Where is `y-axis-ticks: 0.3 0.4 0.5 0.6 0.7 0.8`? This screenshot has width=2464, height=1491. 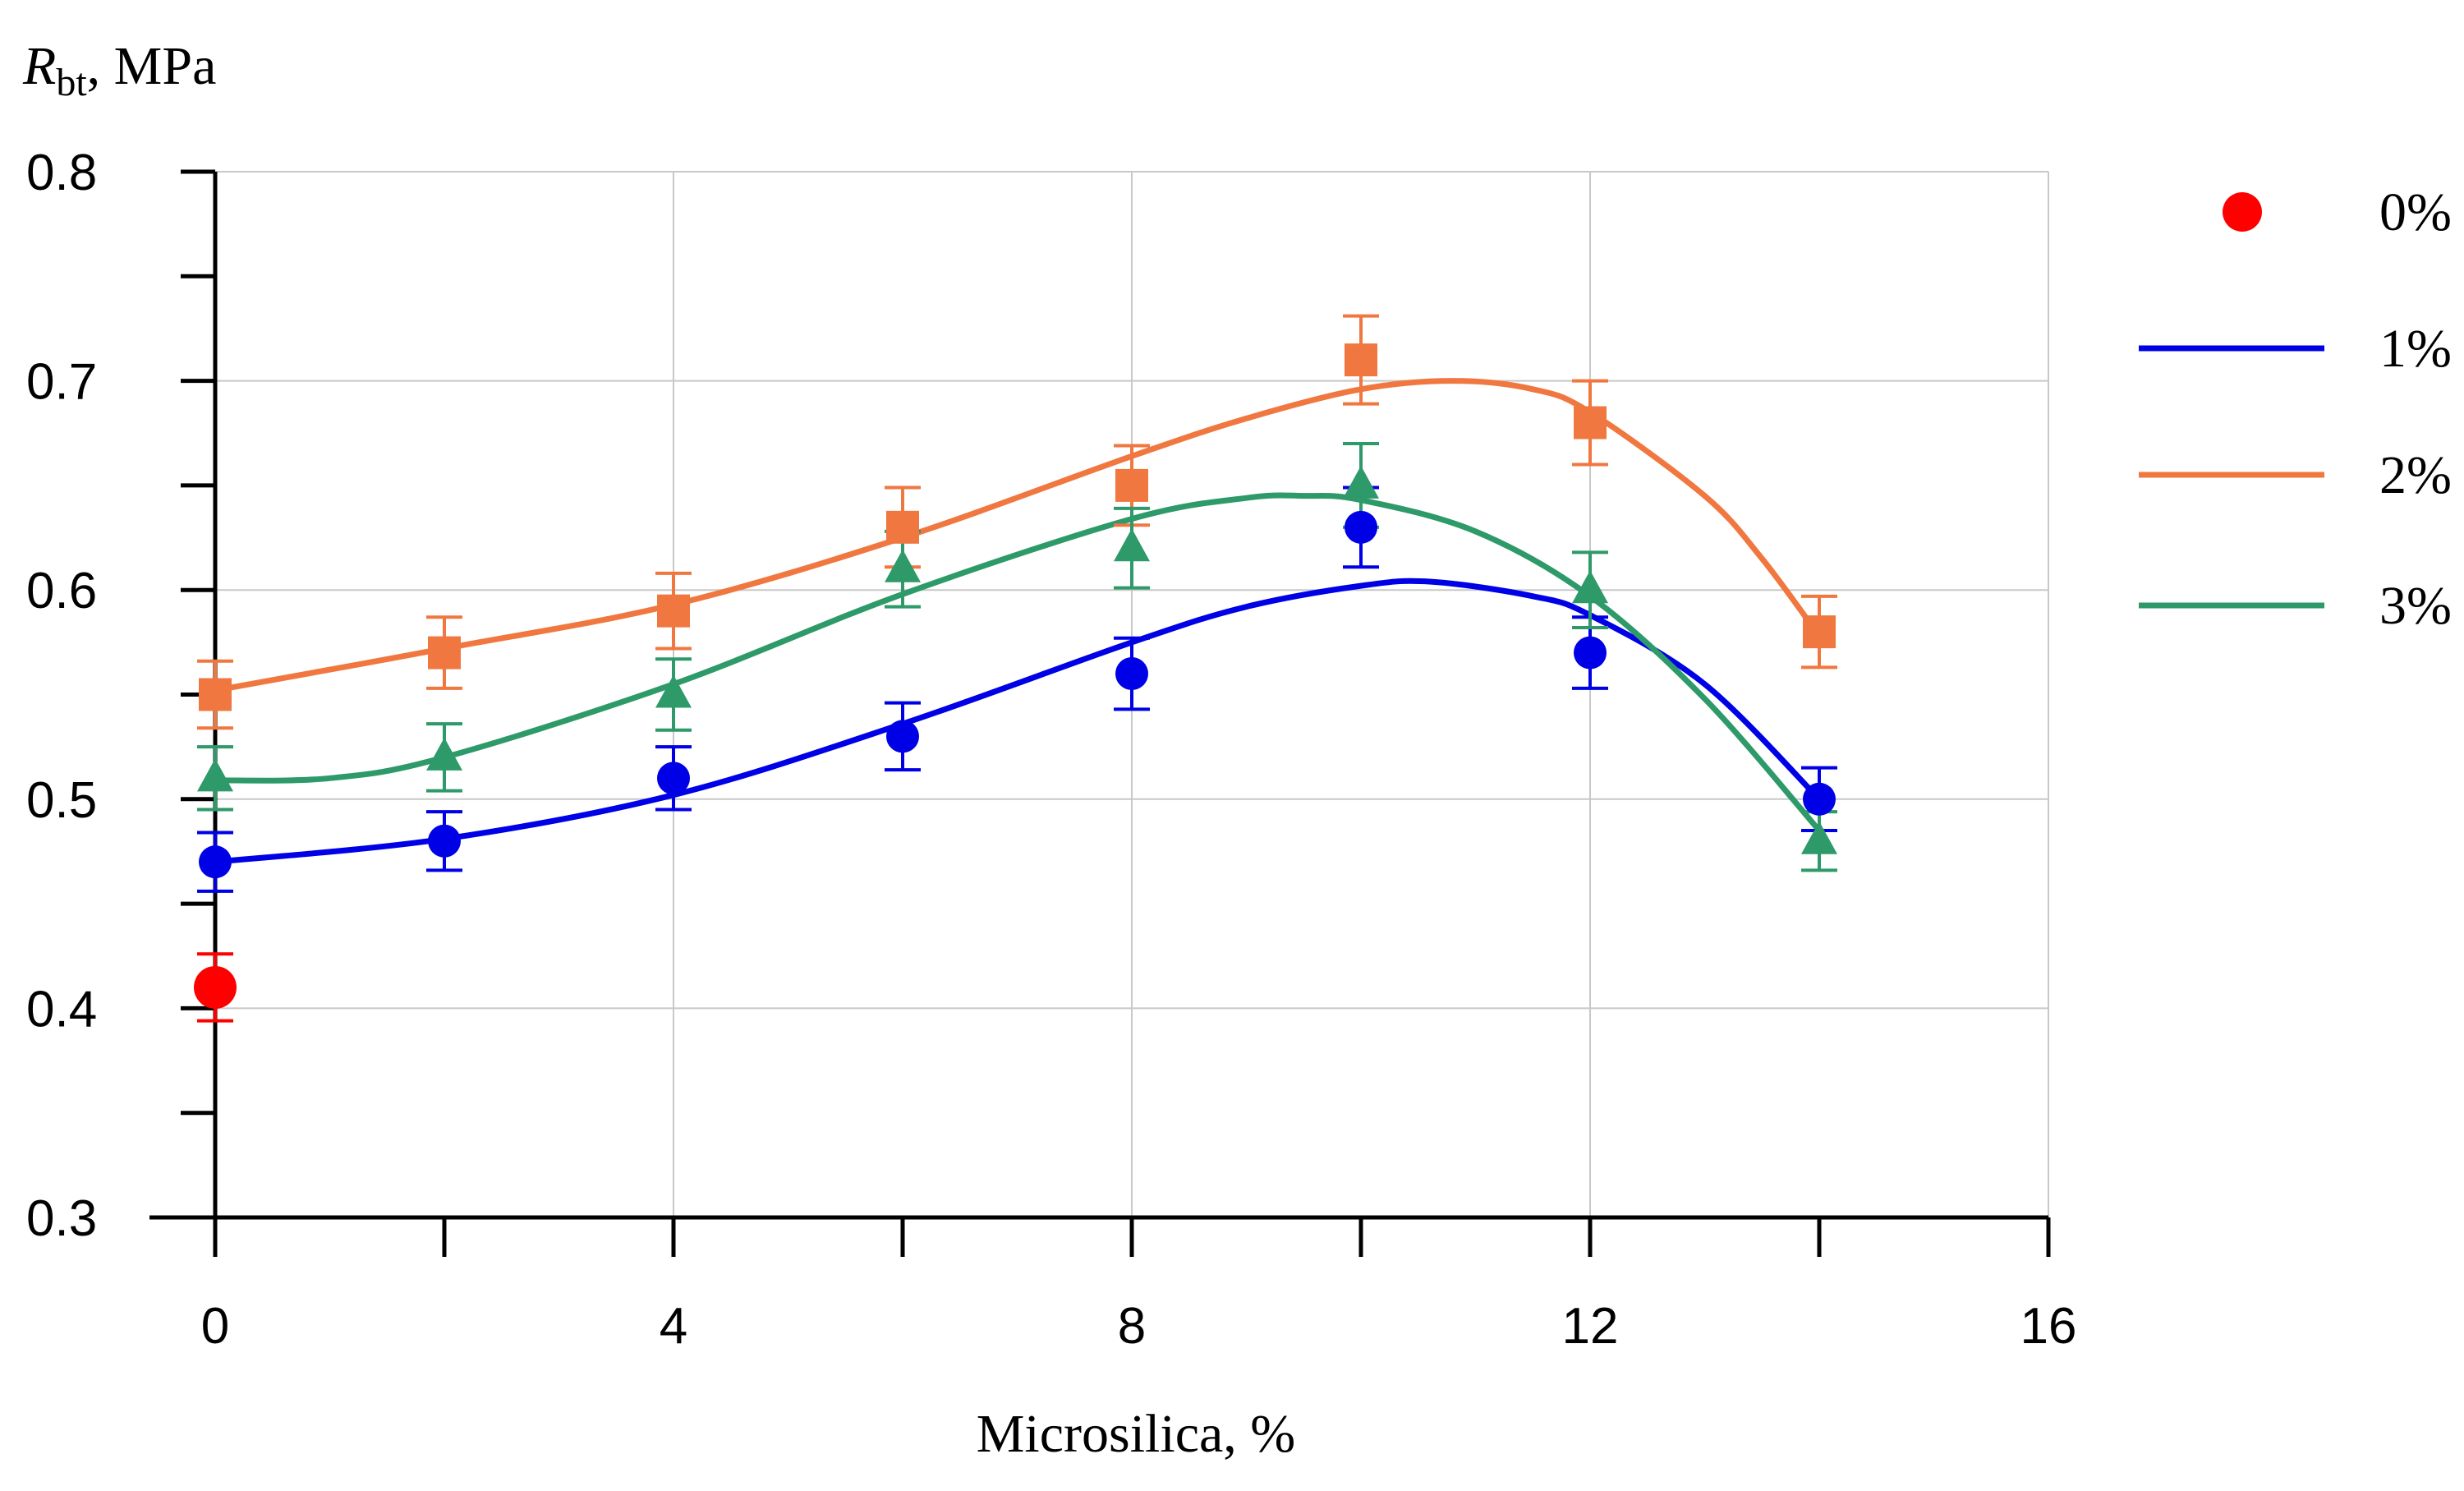
y-axis-ticks: 0.3 0.4 0.5 0.6 0.7 0.8 is located at coordinates (120, 696).